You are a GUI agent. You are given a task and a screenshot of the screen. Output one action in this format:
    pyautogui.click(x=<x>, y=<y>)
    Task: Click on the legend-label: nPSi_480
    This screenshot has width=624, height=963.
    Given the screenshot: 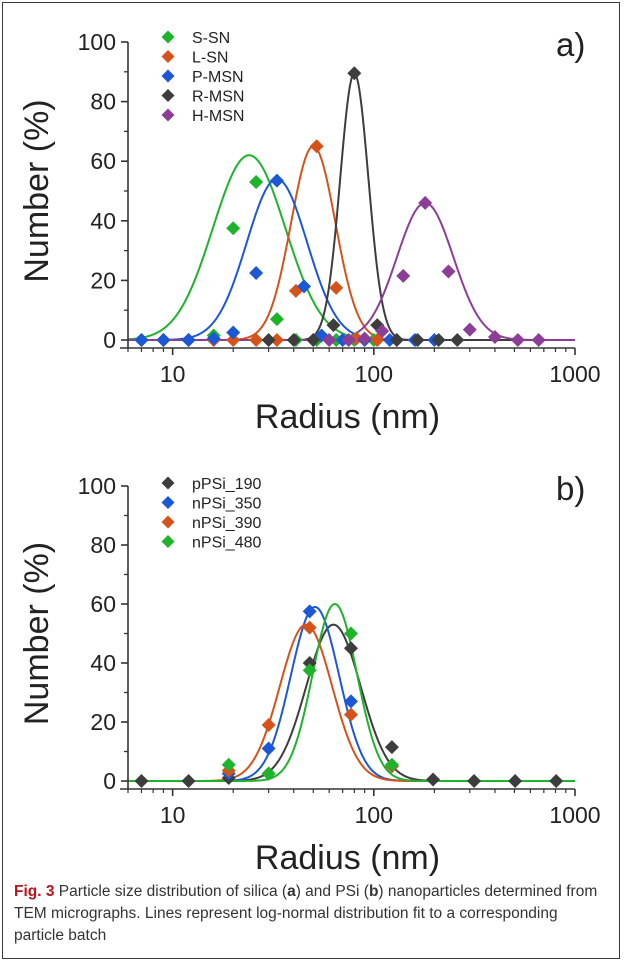 What is the action you would take?
    pyautogui.click(x=226, y=543)
    